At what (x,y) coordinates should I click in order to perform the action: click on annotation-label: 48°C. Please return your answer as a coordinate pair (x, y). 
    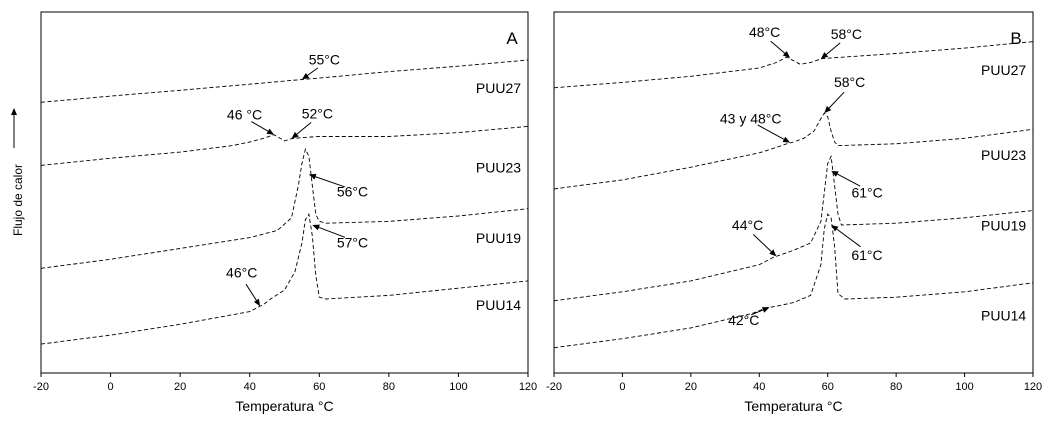
    Looking at the image, I should click on (764, 32).